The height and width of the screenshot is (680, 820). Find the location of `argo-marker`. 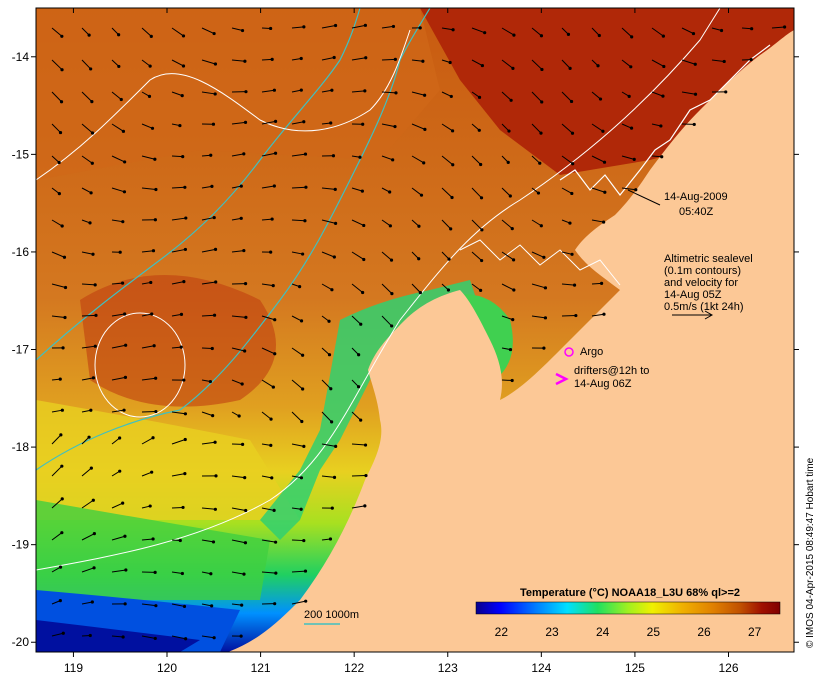

argo-marker is located at coordinates (569, 352).